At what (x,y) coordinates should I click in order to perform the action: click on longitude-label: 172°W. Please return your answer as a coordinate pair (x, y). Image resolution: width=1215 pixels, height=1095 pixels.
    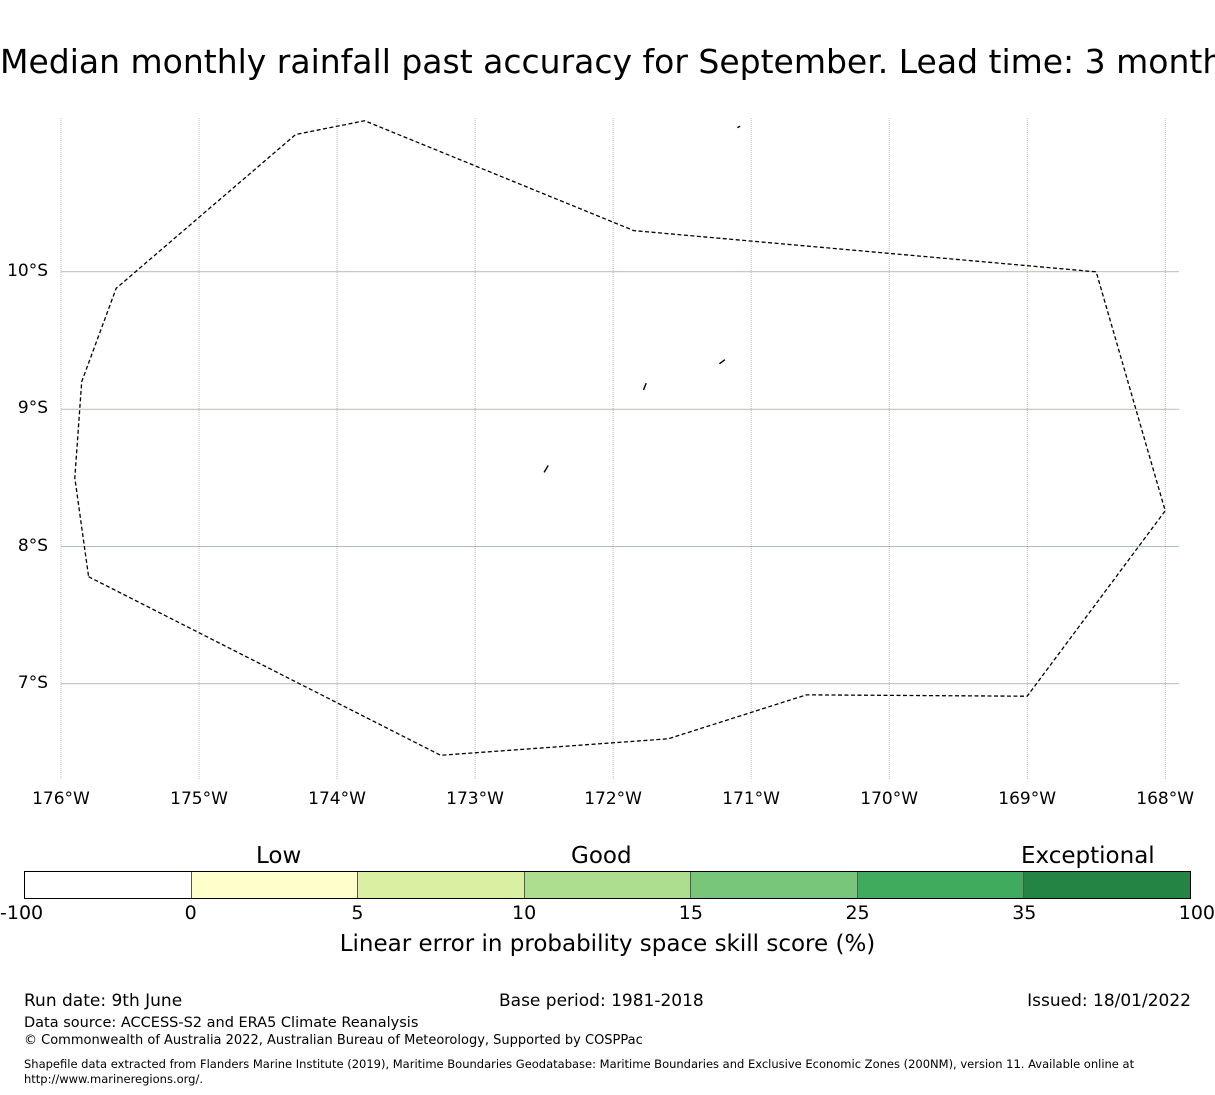
    Looking at the image, I should click on (613, 799).